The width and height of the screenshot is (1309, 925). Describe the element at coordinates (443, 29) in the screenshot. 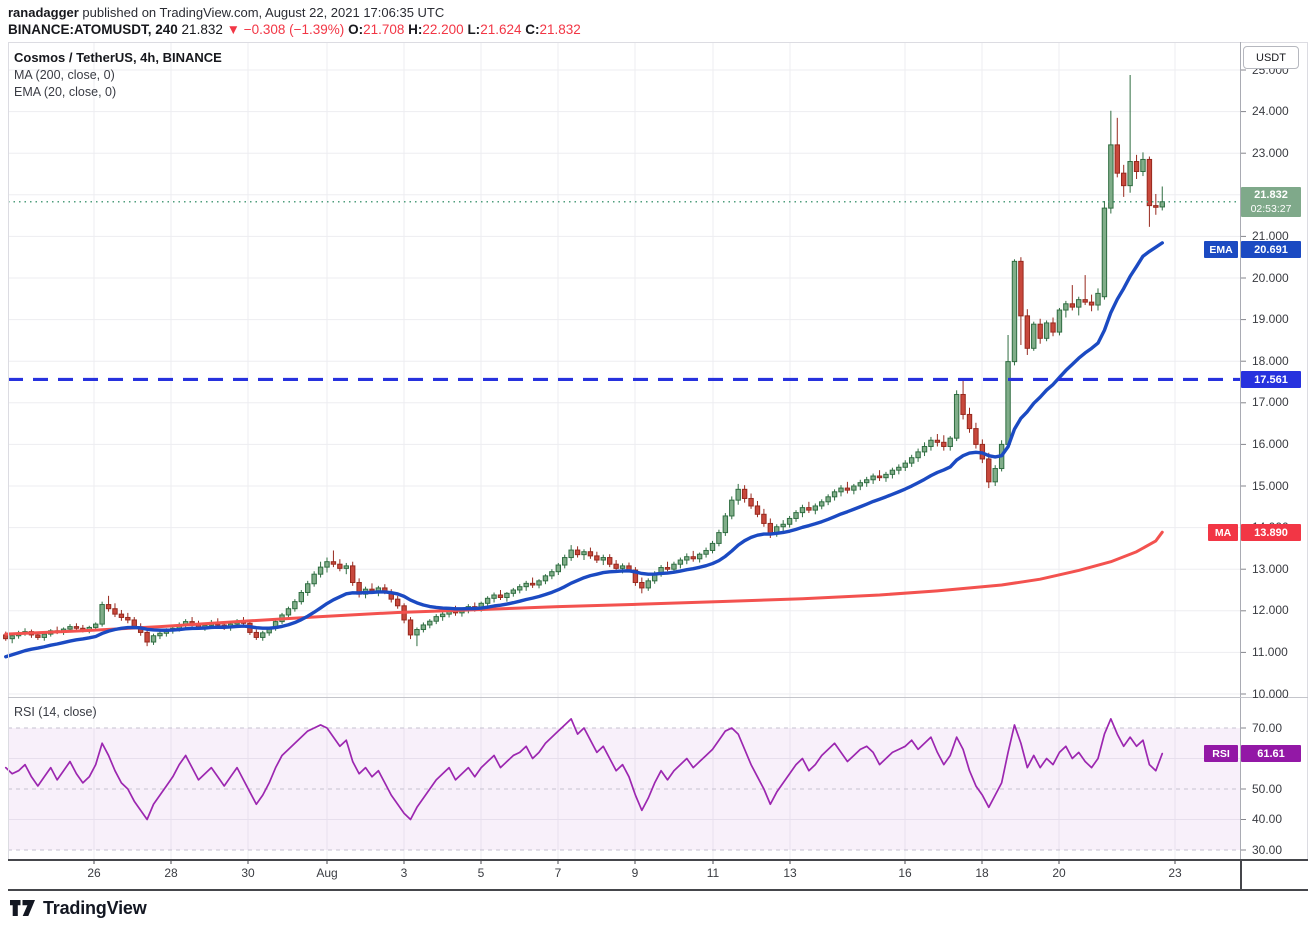

I see `high-value: 22.200` at that location.